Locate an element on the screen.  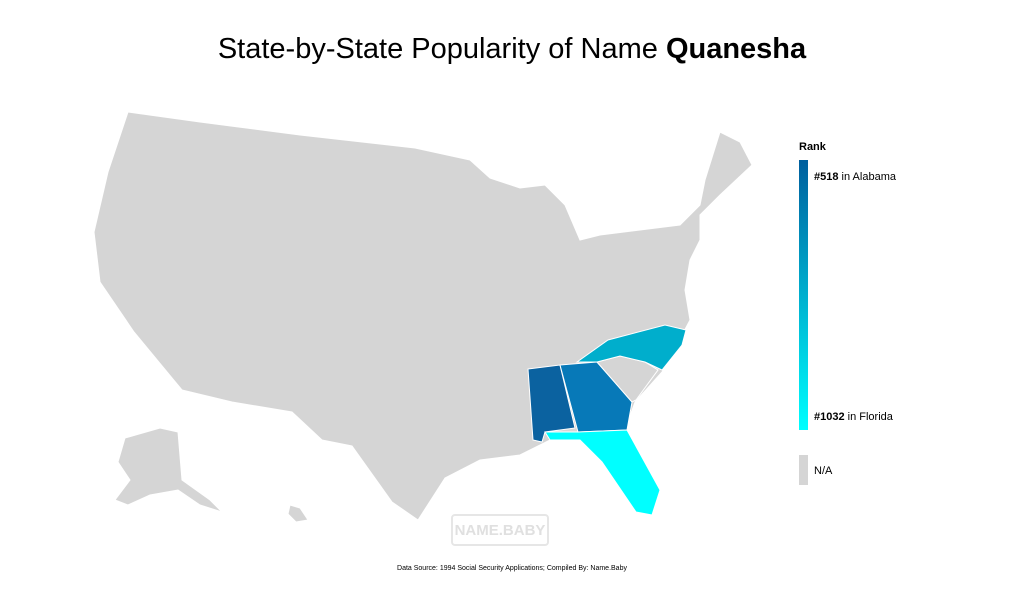
title-text: State-by-State Popularity of Name is located at coordinates (438, 49).